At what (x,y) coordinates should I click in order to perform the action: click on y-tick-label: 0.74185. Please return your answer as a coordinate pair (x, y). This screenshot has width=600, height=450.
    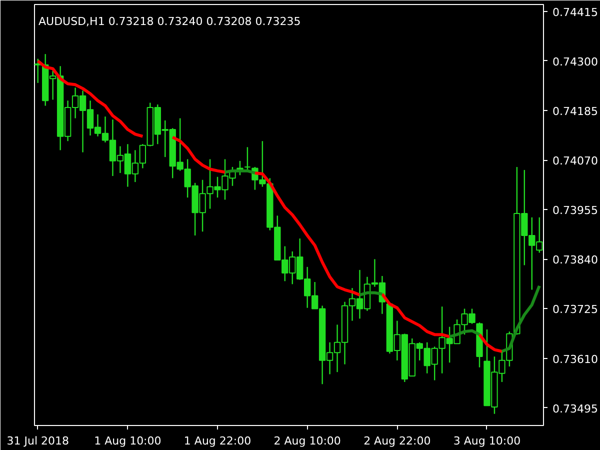
    Looking at the image, I should click on (575, 111).